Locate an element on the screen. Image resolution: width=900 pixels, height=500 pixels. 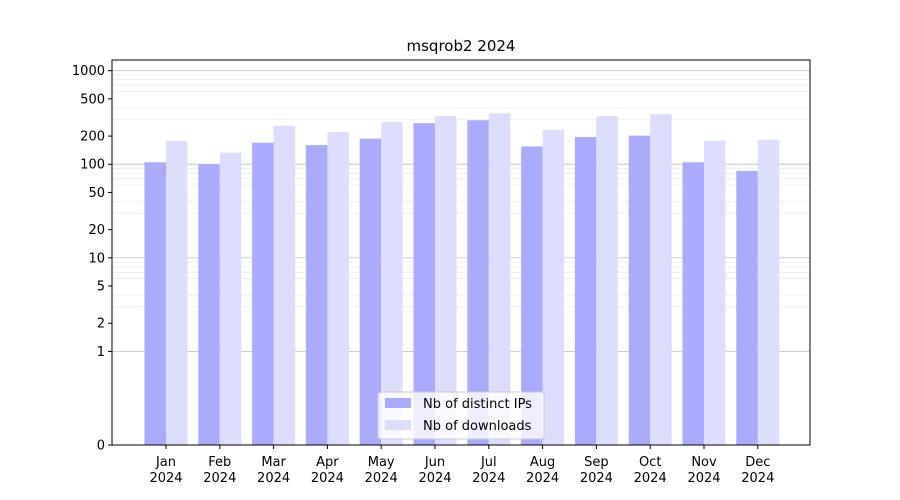
legend-swatch-downloads is located at coordinates (398, 425).